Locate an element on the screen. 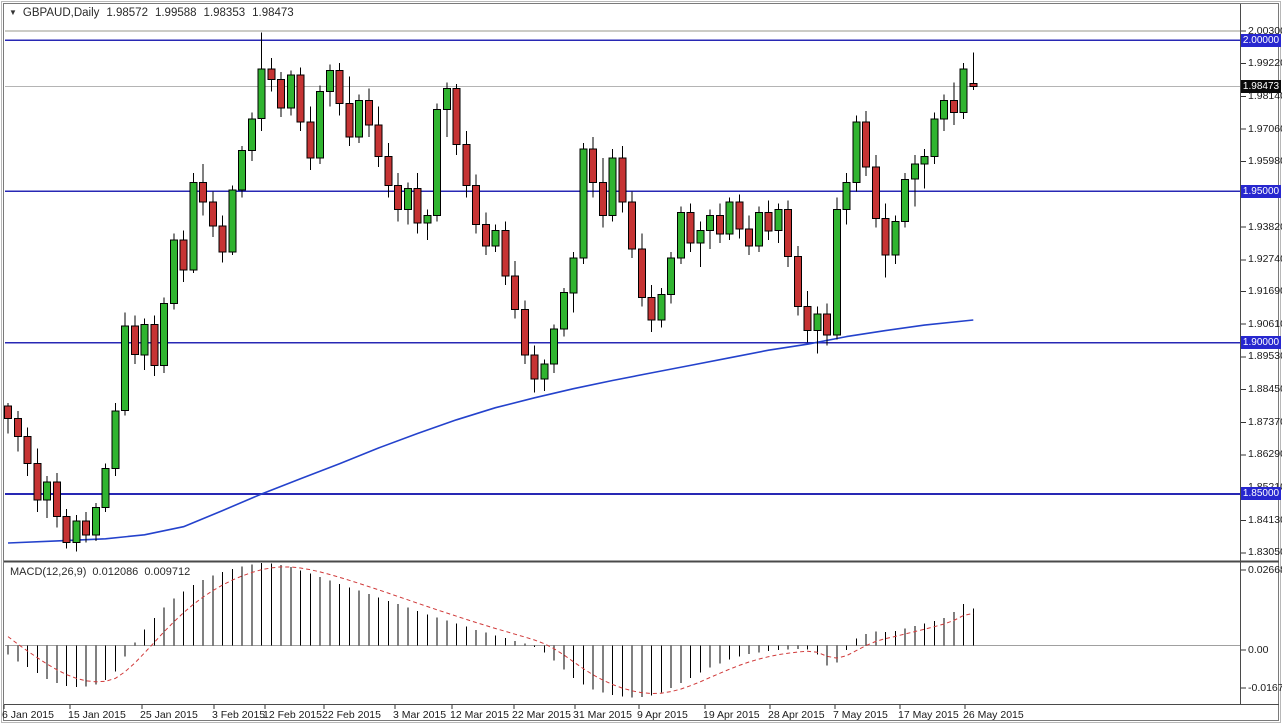 This screenshot has width=1282, height=724. chevron-down-icon: ▼ is located at coordinates (13, 12).